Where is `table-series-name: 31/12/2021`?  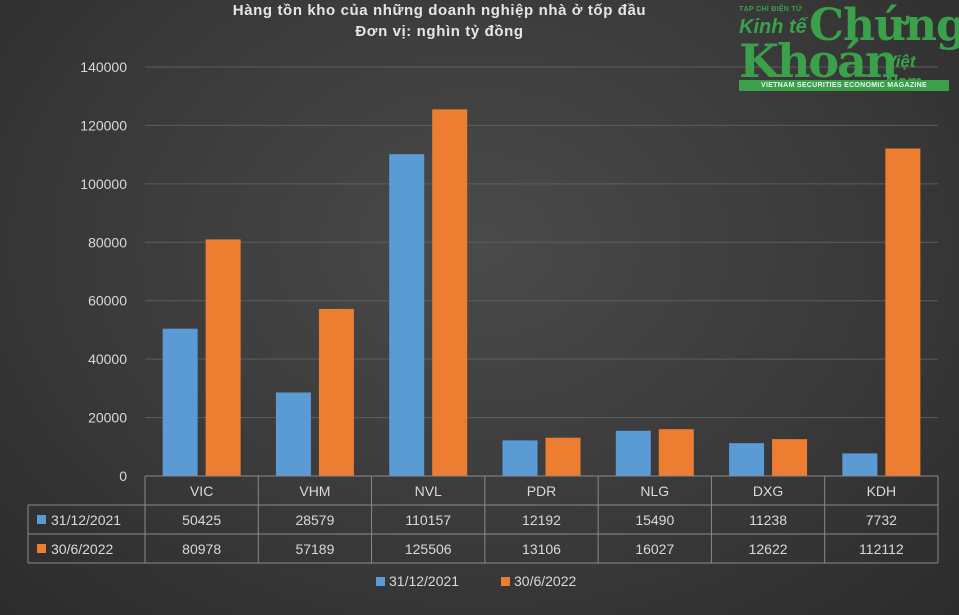
table-series-name: 31/12/2021 is located at coordinates (86, 520).